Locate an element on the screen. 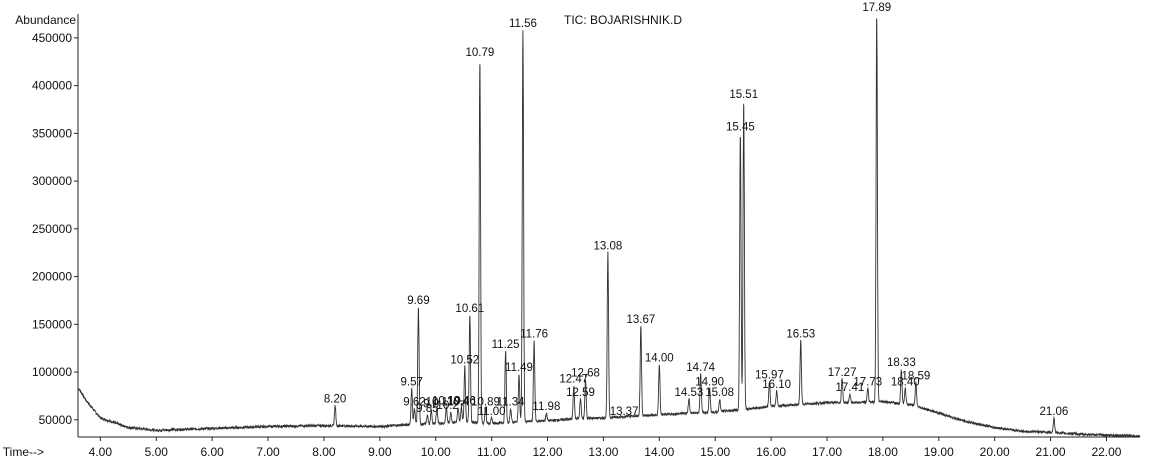 This screenshot has height=461, width=1149. y-tick-label: 400000 is located at coordinates (52, 86).